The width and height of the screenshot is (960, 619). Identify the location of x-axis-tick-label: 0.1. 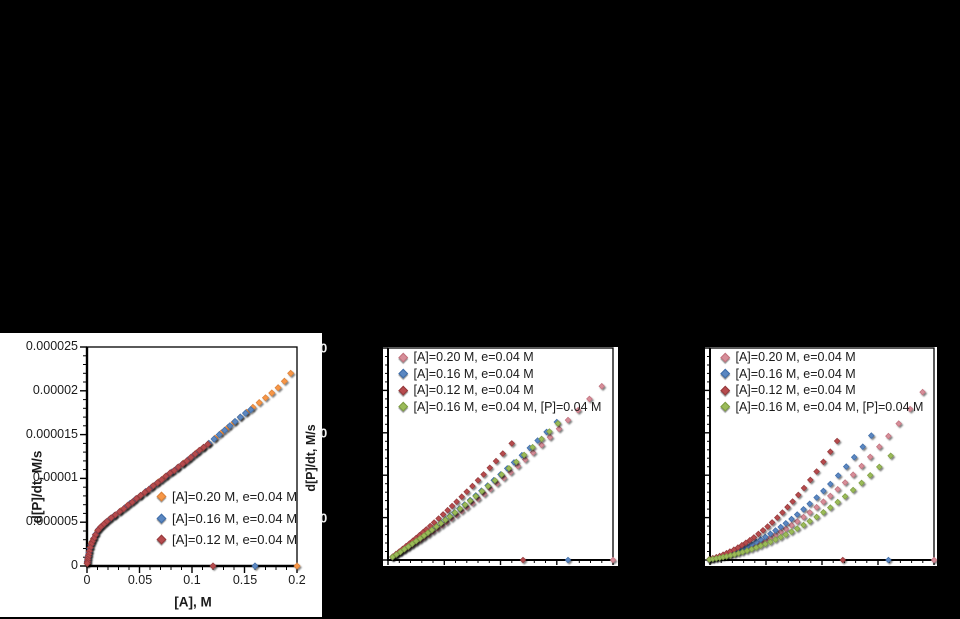
(192, 580).